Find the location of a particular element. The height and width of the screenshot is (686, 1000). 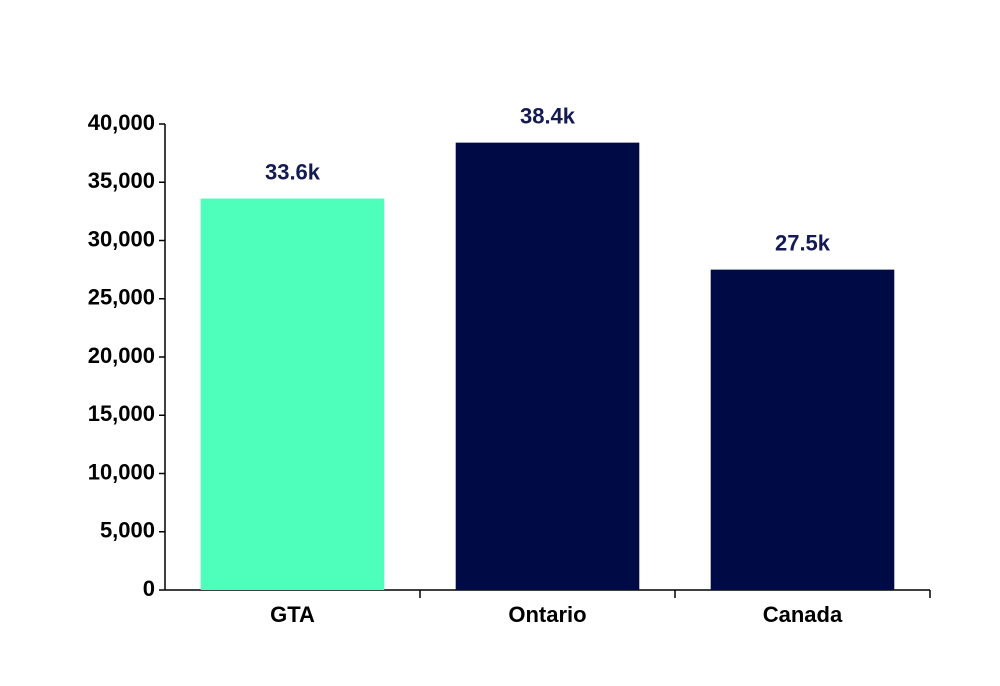

x-tick-label: Ontario is located at coordinates (547, 614).